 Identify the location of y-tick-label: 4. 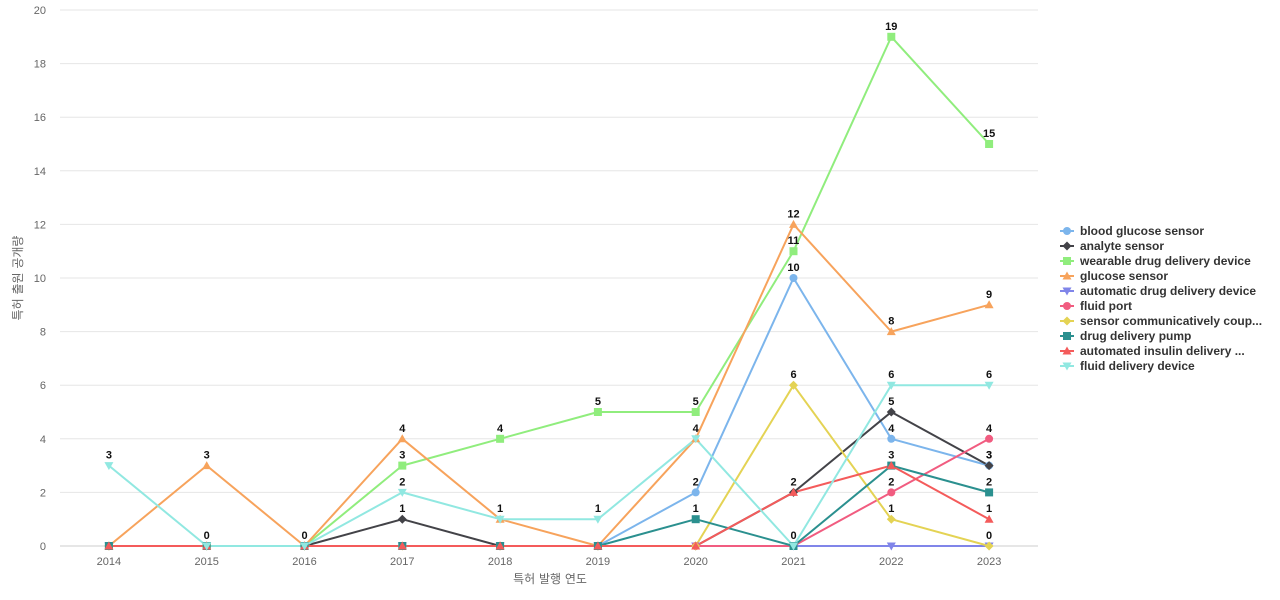
(43, 440).